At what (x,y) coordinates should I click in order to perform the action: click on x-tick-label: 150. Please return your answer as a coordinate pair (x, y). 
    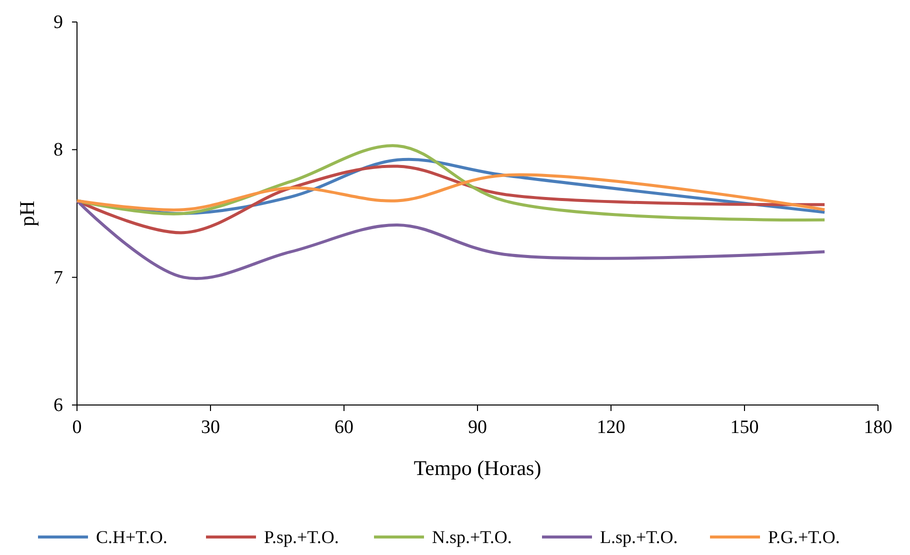
    Looking at the image, I should click on (744, 427).